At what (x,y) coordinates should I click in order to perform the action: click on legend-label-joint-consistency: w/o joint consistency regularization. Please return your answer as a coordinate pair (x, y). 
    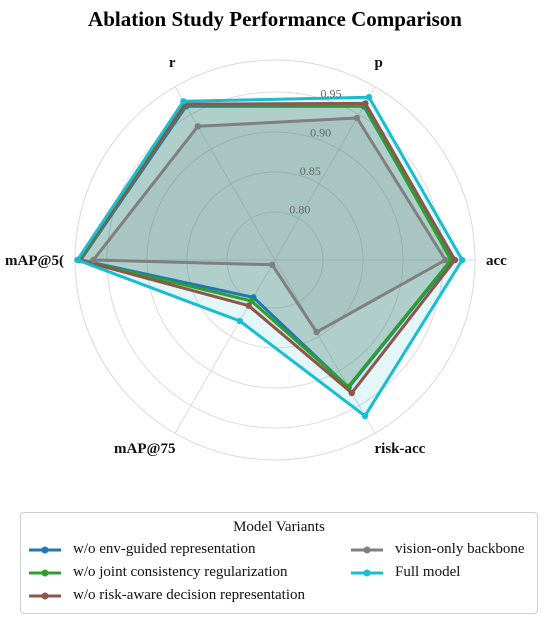
    Looking at the image, I should click on (180, 572).